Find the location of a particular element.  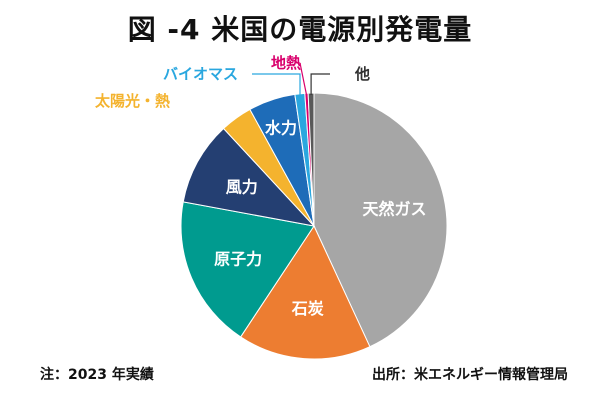

slice-label-8: 他 is located at coordinates (362, 74).